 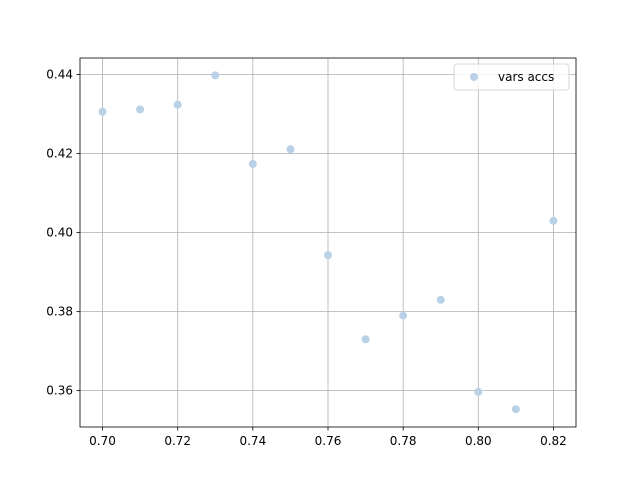 I want to click on x-tick-label: 0.82, so click(x=553, y=441).